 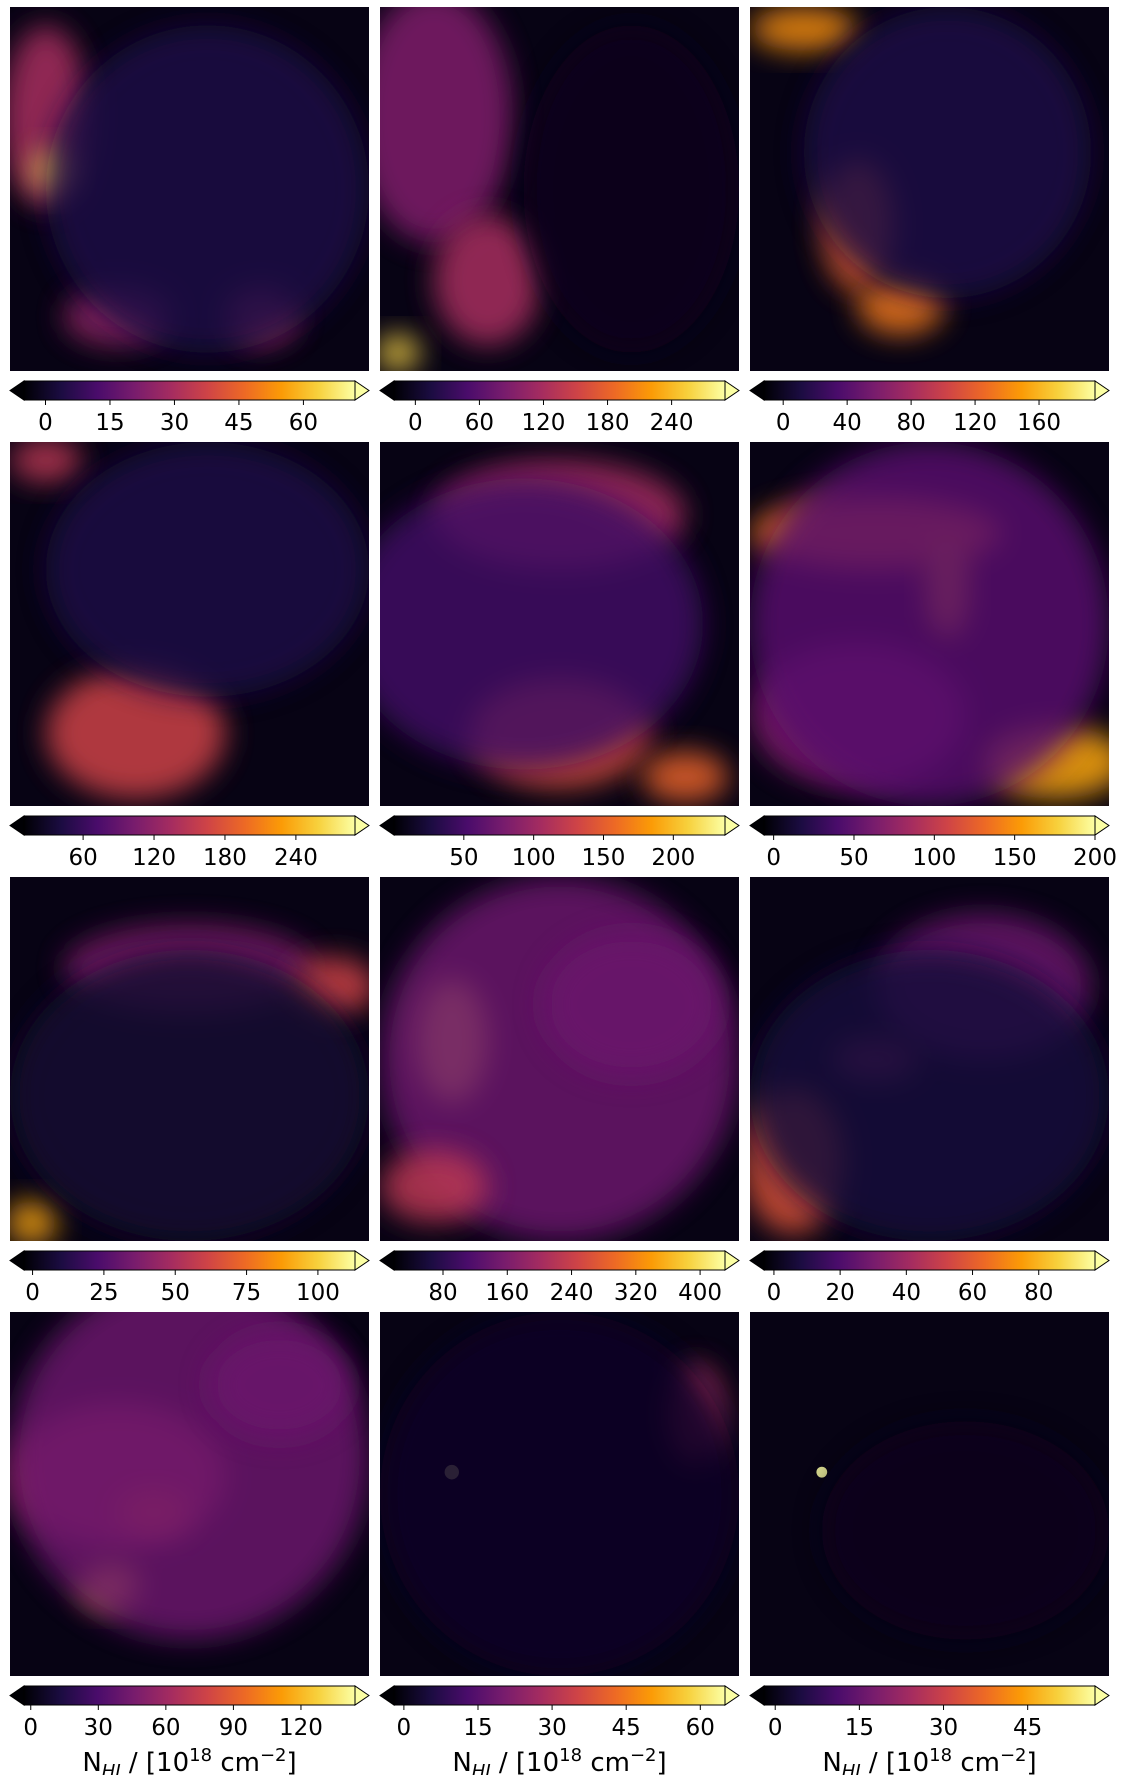 What do you see at coordinates (559, 1543) in the screenshot?
I see `panel-row4-col2: 0 15 30 45 60 NHI / [1018 cm−2]` at bounding box center [559, 1543].